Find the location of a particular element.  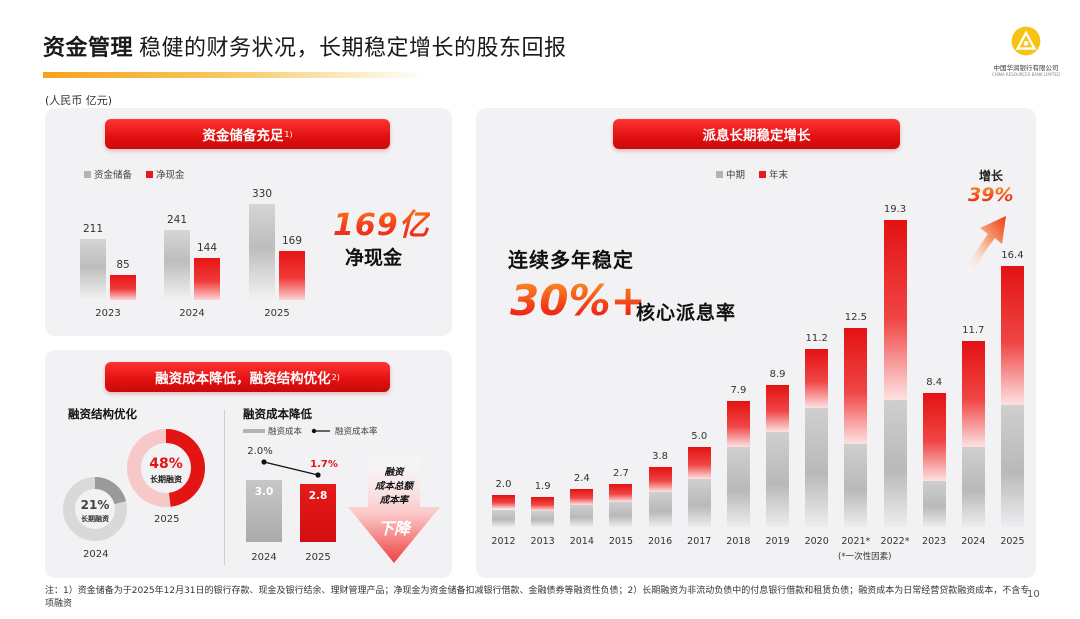

arrow-word: 下降 is located at coordinates (393, 528).